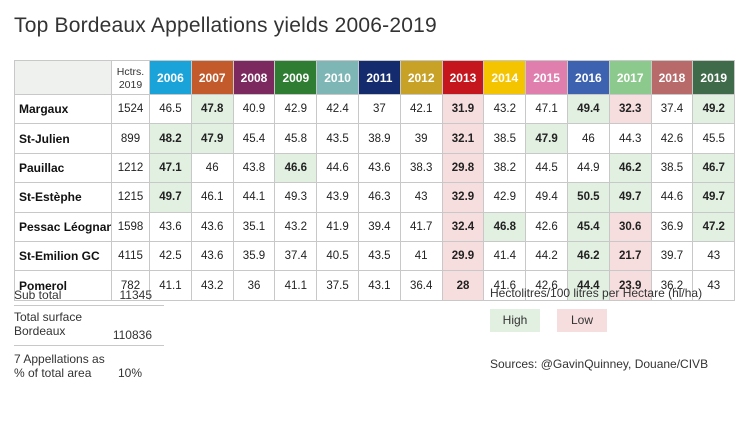  I want to click on yield-cell: 37.4, so click(296, 256).